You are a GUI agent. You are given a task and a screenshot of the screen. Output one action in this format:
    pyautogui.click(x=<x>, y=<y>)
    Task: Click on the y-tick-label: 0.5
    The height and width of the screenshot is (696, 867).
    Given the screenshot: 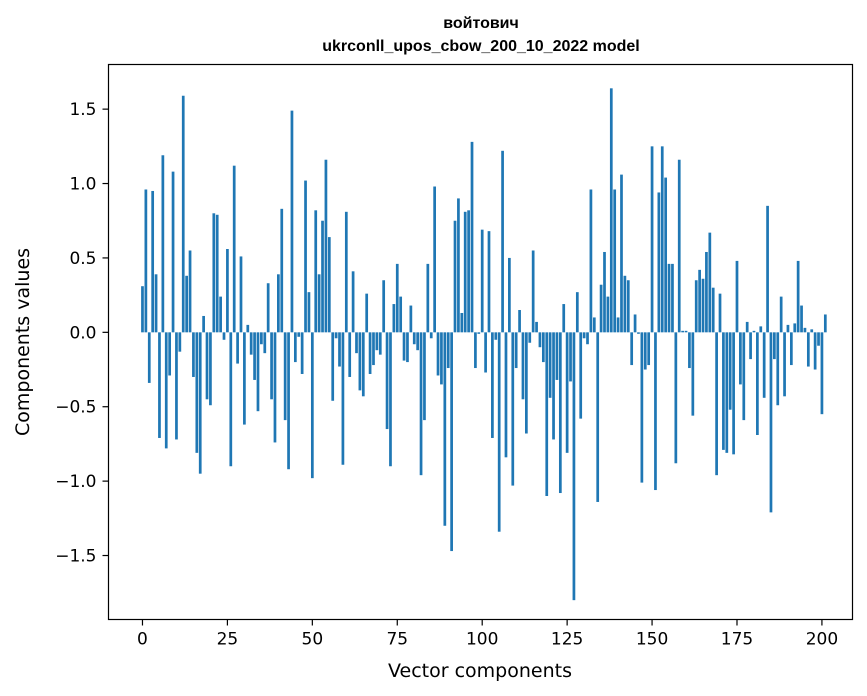 What is the action you would take?
    pyautogui.click(x=82, y=259)
    